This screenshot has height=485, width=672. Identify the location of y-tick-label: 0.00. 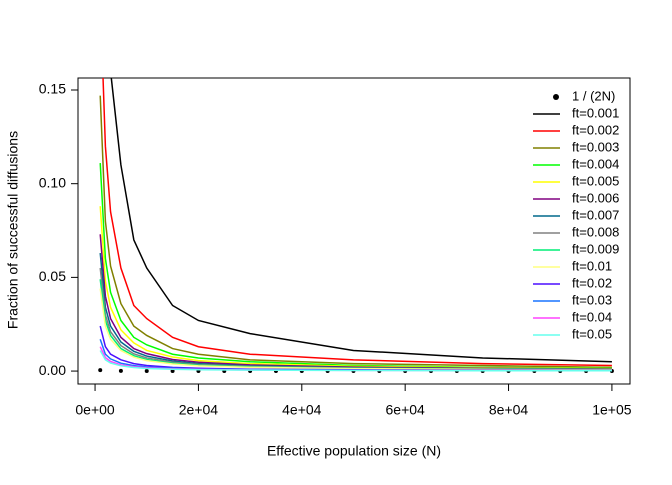
(52, 370).